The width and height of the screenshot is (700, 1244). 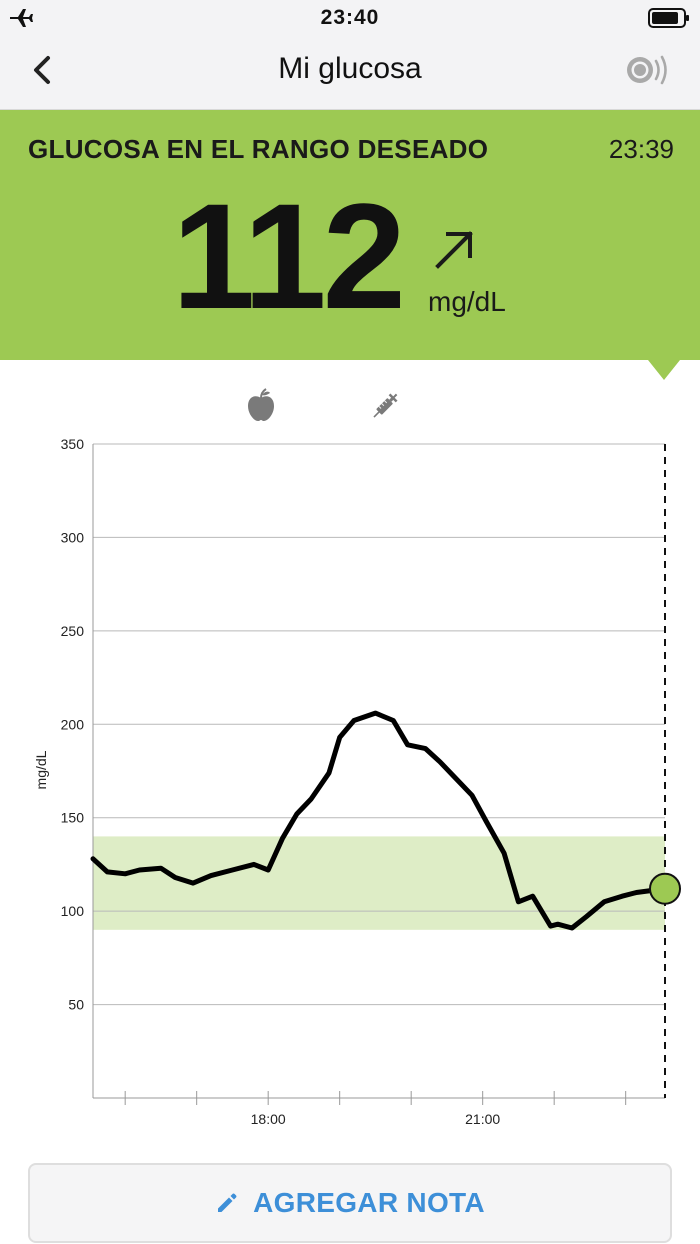 I want to click on target-range-band, so click(x=379, y=883).